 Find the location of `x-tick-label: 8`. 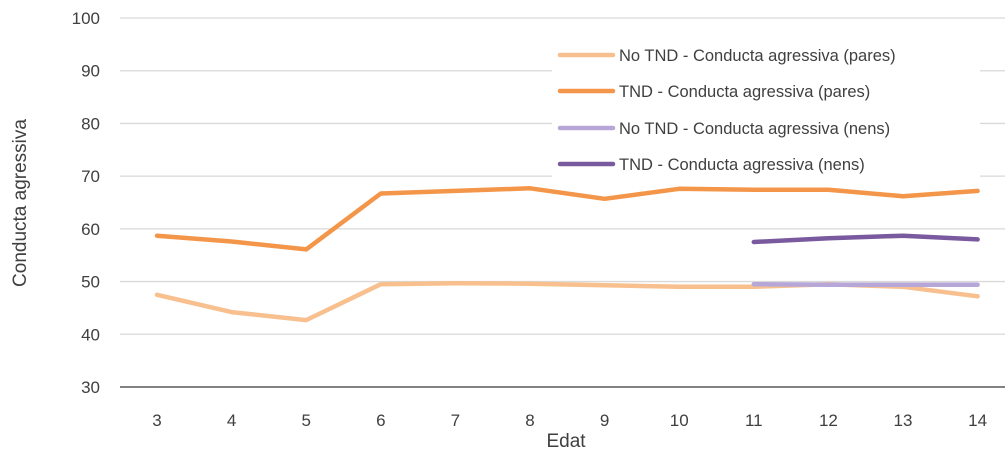

x-tick-label: 8 is located at coordinates (529, 420).